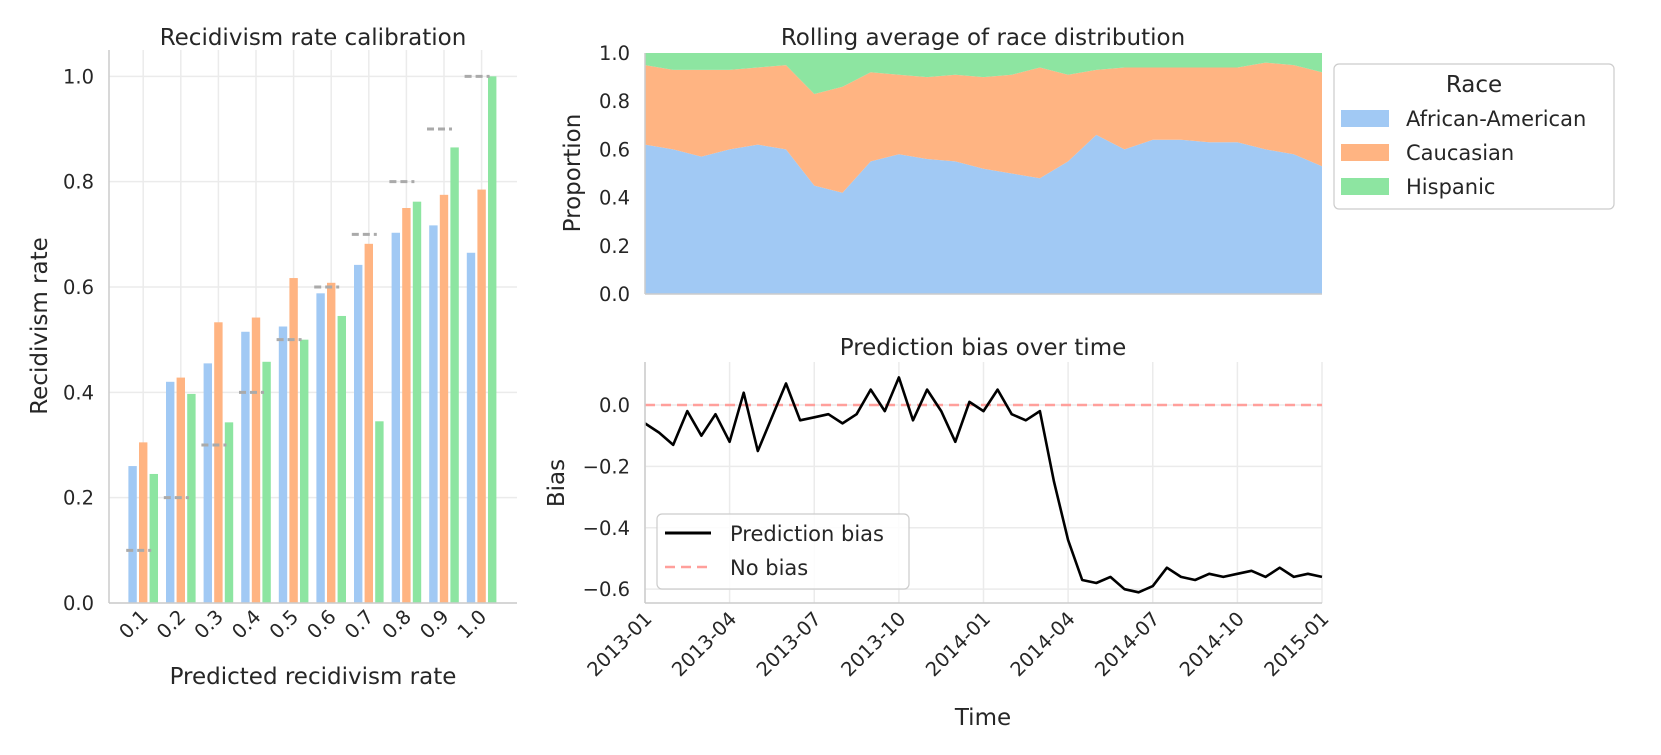 This screenshot has height=755, width=1661. I want to click on race-legend-swatch-african-american, so click(1365, 118).